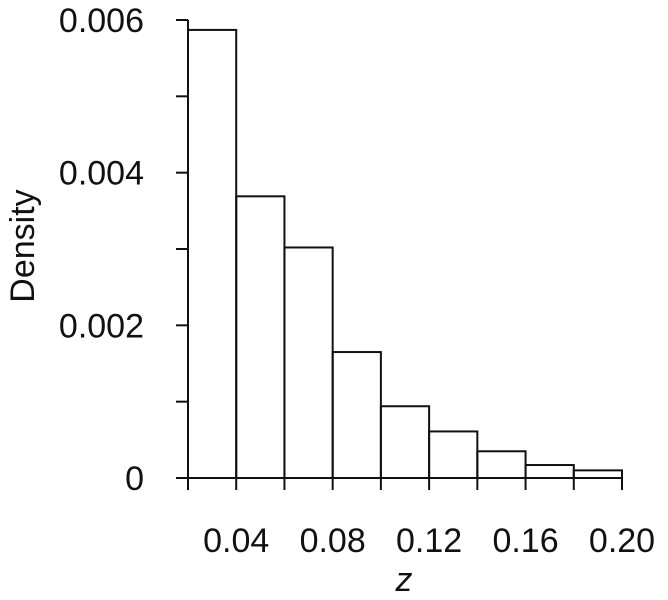 This screenshot has width=668, height=600. I want to click on y-axis-label: Density, so click(23, 245).